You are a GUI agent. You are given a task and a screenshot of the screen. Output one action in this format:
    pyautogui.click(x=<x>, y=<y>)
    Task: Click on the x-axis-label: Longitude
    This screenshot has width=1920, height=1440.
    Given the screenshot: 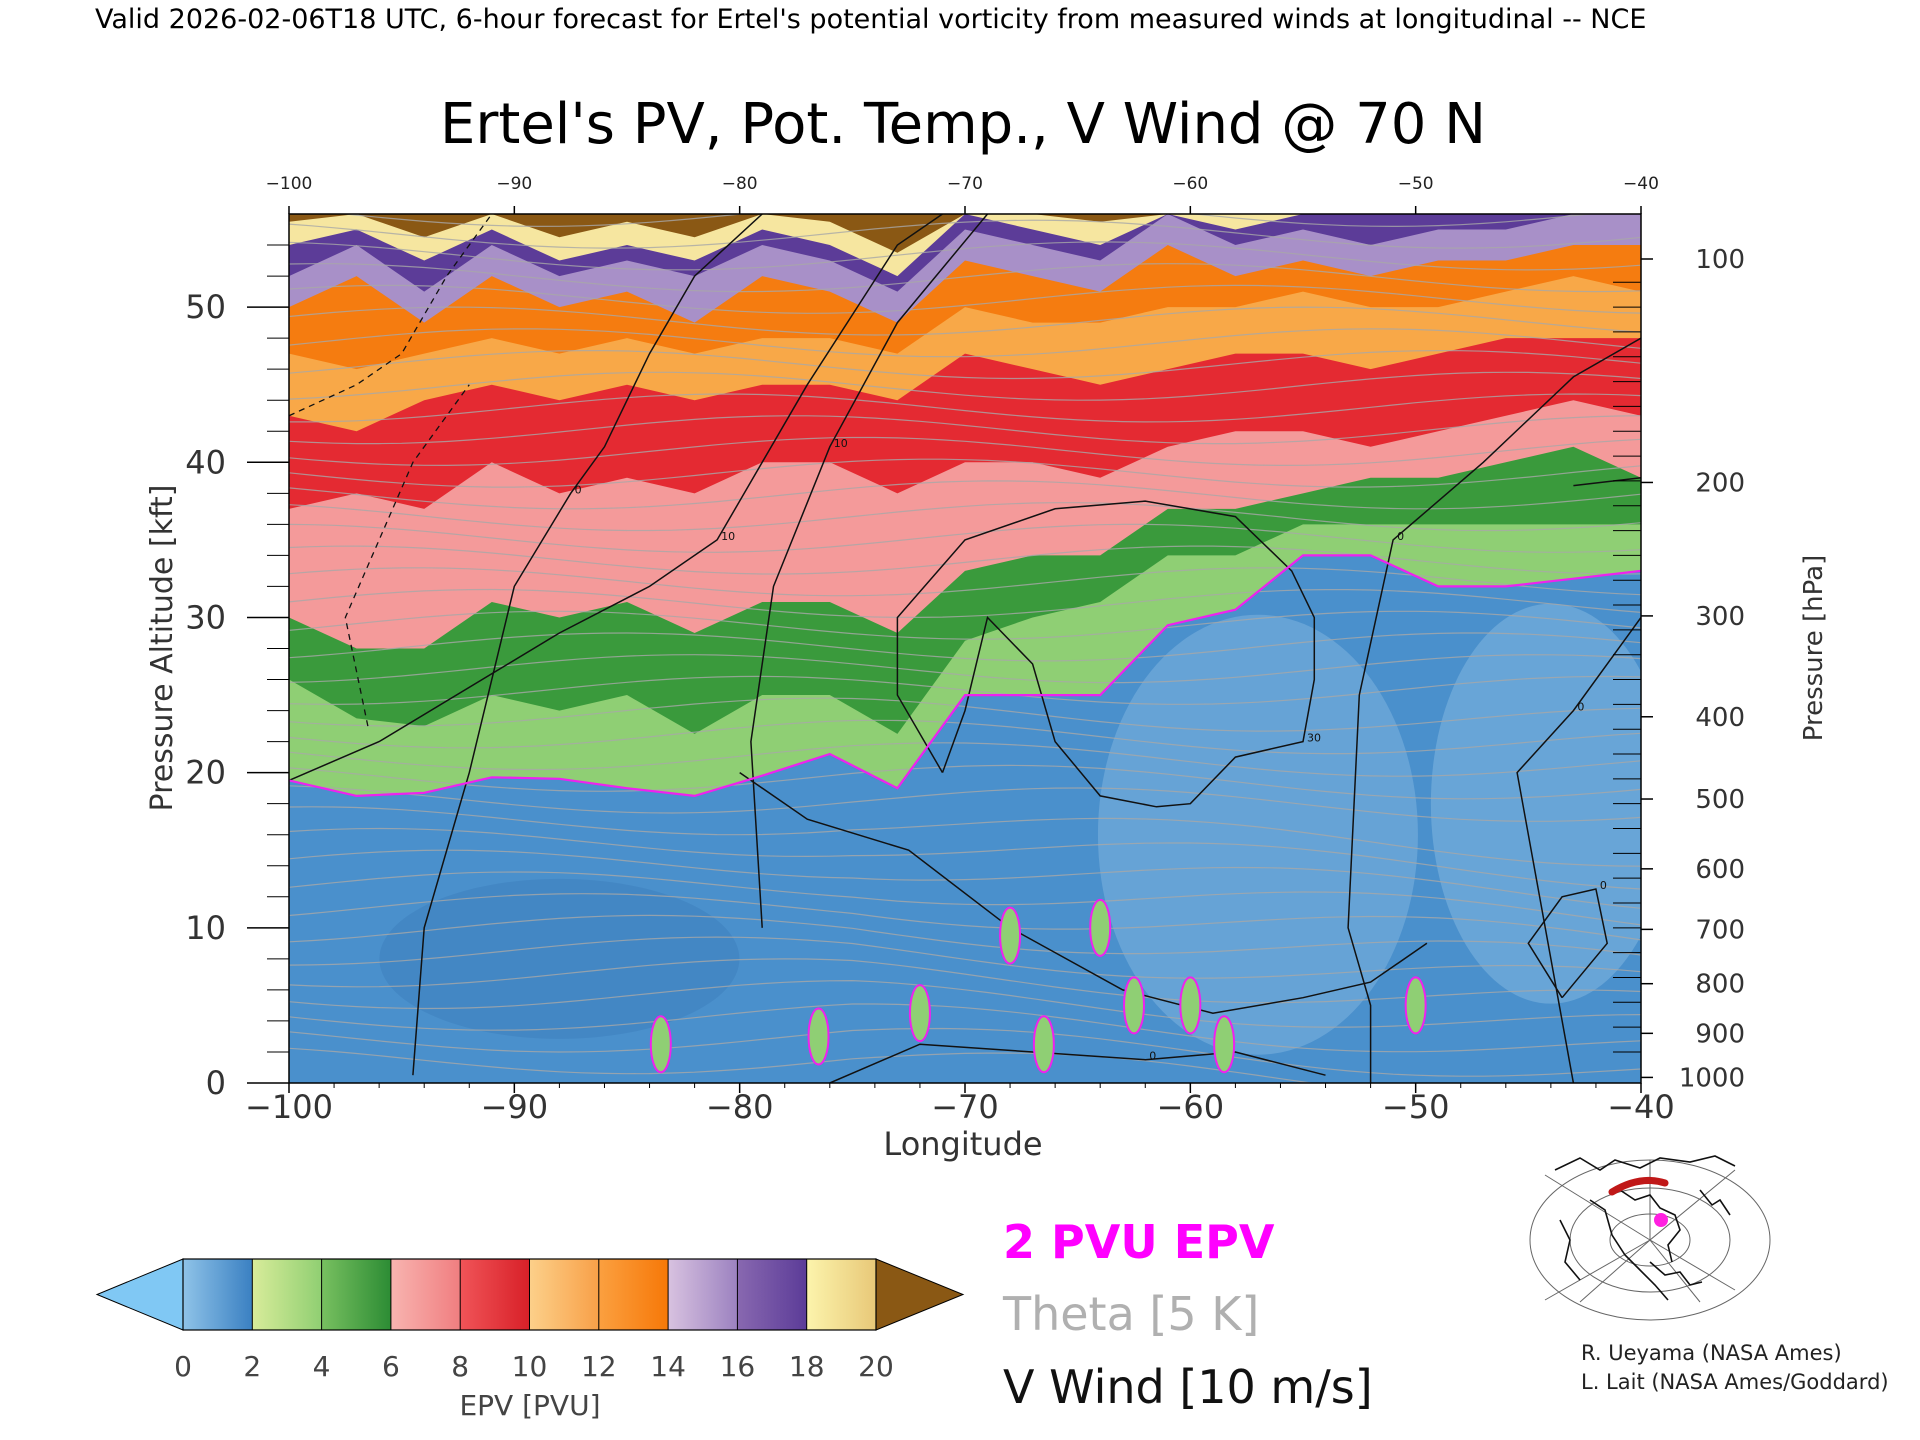 What is the action you would take?
    pyautogui.click(x=962, y=1144)
    